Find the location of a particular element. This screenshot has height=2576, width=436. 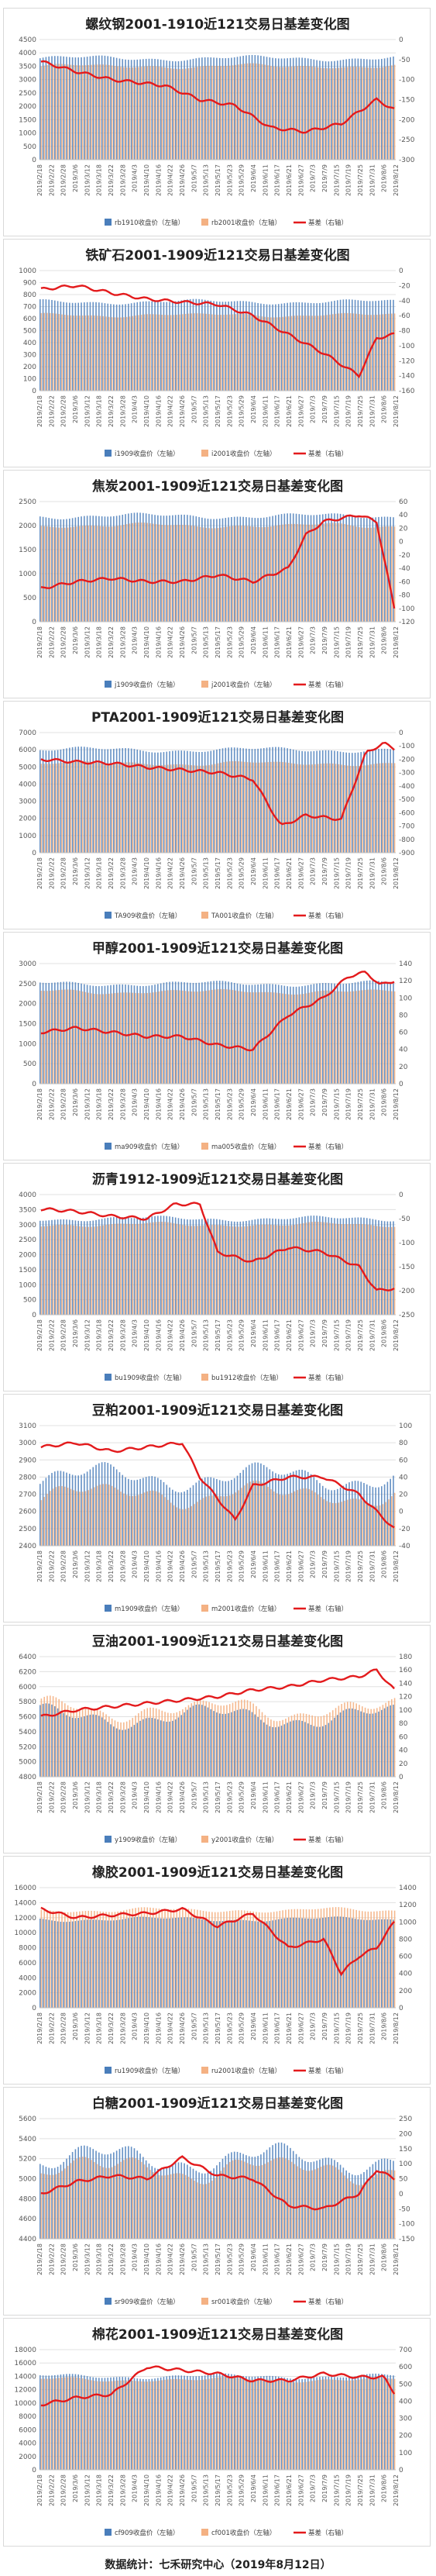

left-axis-tick-label: 14000 is located at coordinates (25, 1903).